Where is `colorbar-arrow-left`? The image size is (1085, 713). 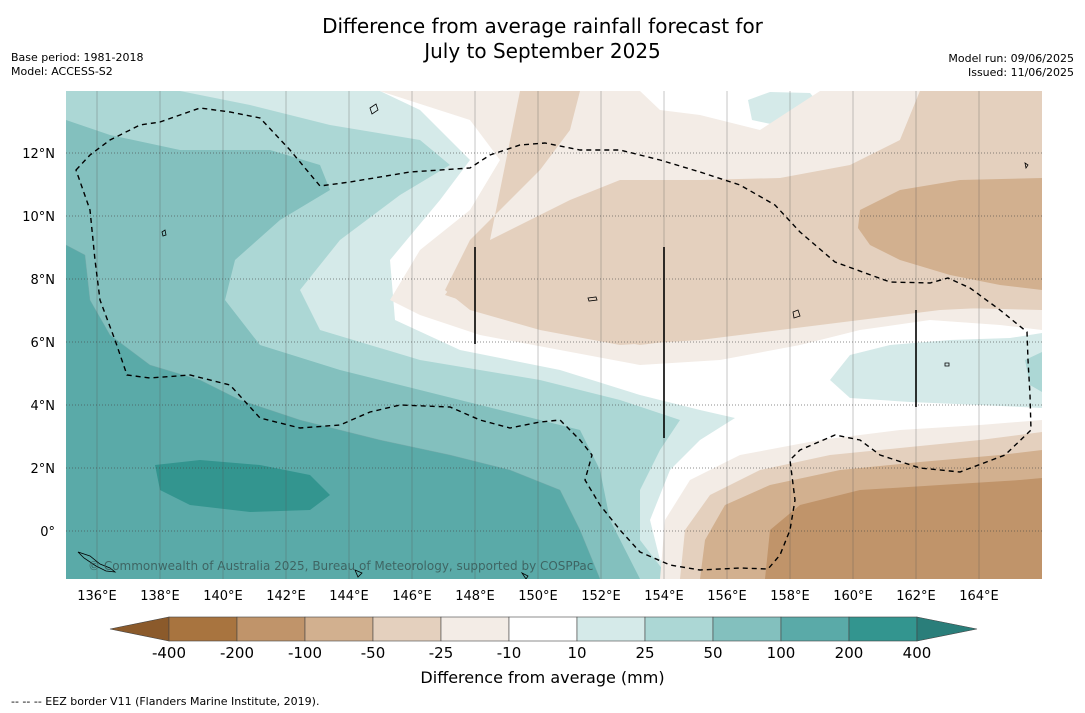
colorbar-arrow-left is located at coordinates (139, 629).